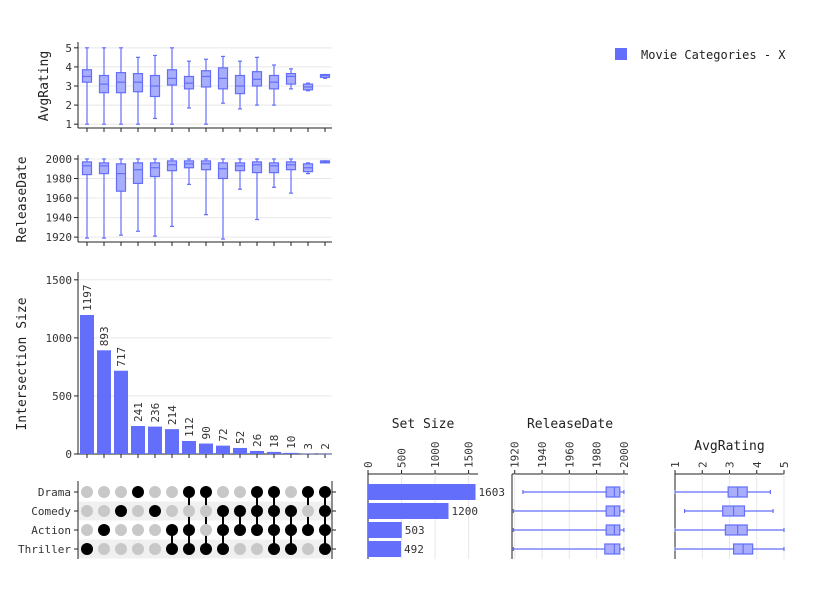 The width and height of the screenshot is (830, 600). I want to click on setsize-bar-label: 492, so click(414, 549).